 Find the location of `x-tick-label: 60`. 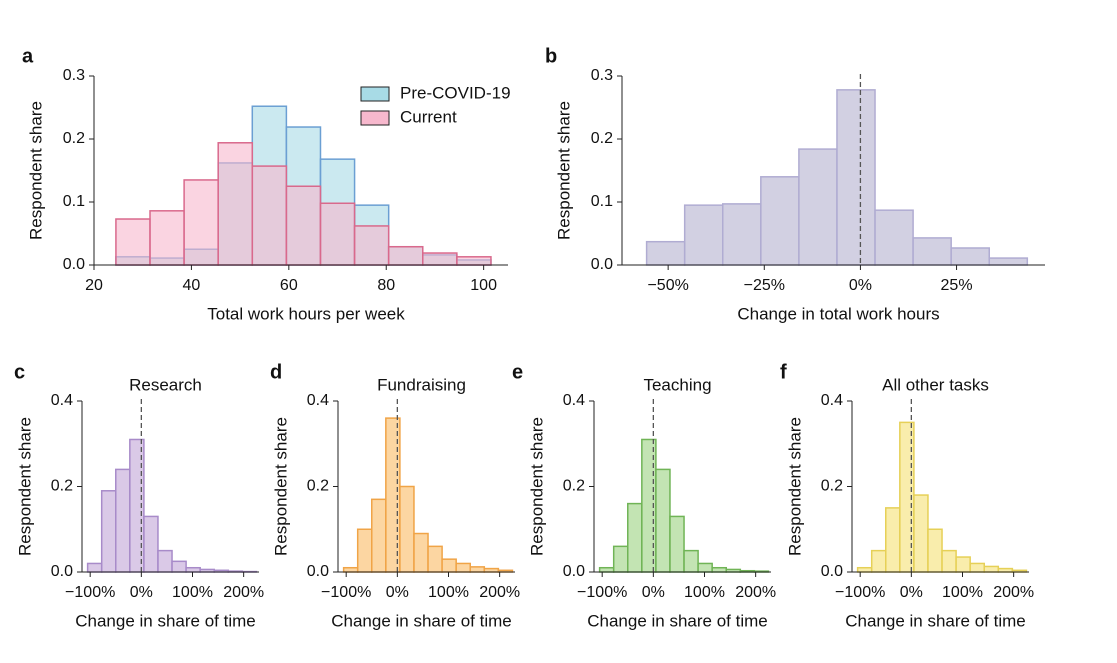

x-tick-label: 60 is located at coordinates (289, 285).